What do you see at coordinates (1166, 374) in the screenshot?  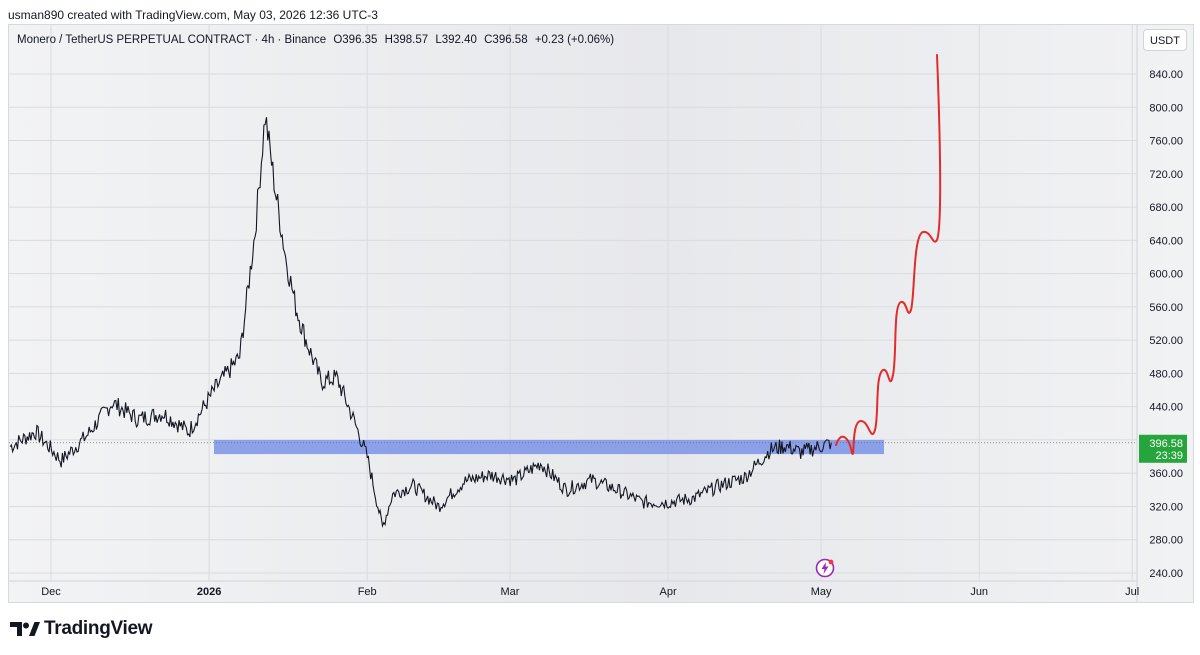 I see `price-tick-label: 480.00` at bounding box center [1166, 374].